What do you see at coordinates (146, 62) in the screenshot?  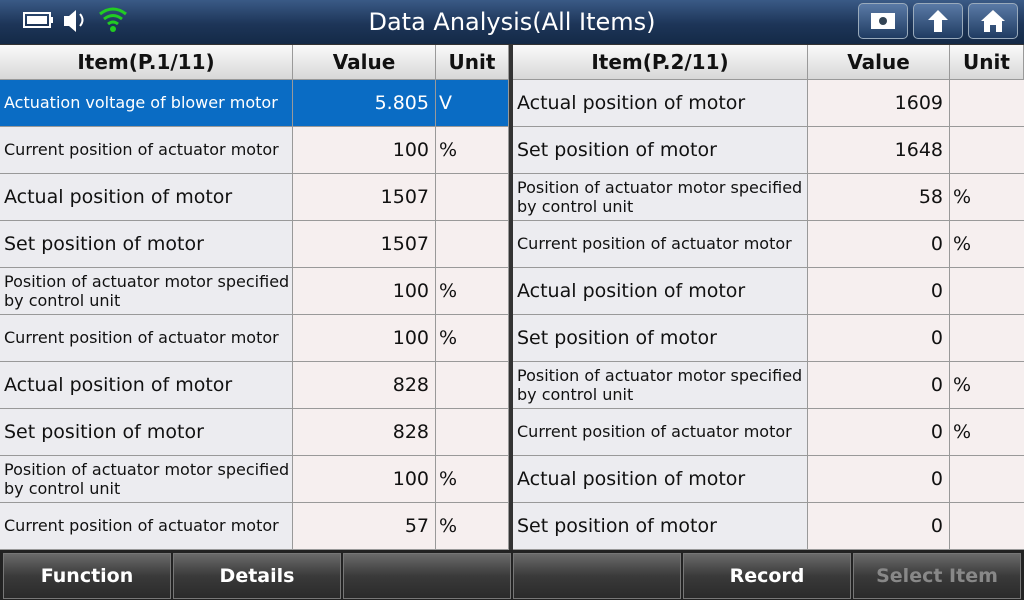 I see `column-header: Item(P.1/11)` at bounding box center [146, 62].